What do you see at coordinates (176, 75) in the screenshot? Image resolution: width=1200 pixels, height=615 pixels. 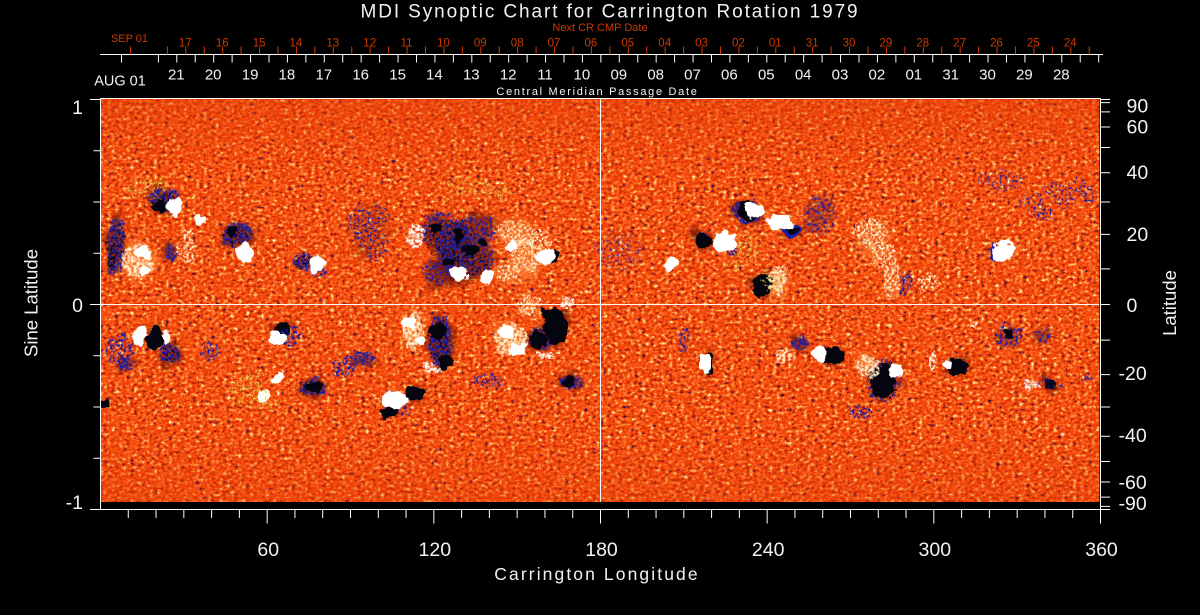 I see `svg-text: 21` at bounding box center [176, 75].